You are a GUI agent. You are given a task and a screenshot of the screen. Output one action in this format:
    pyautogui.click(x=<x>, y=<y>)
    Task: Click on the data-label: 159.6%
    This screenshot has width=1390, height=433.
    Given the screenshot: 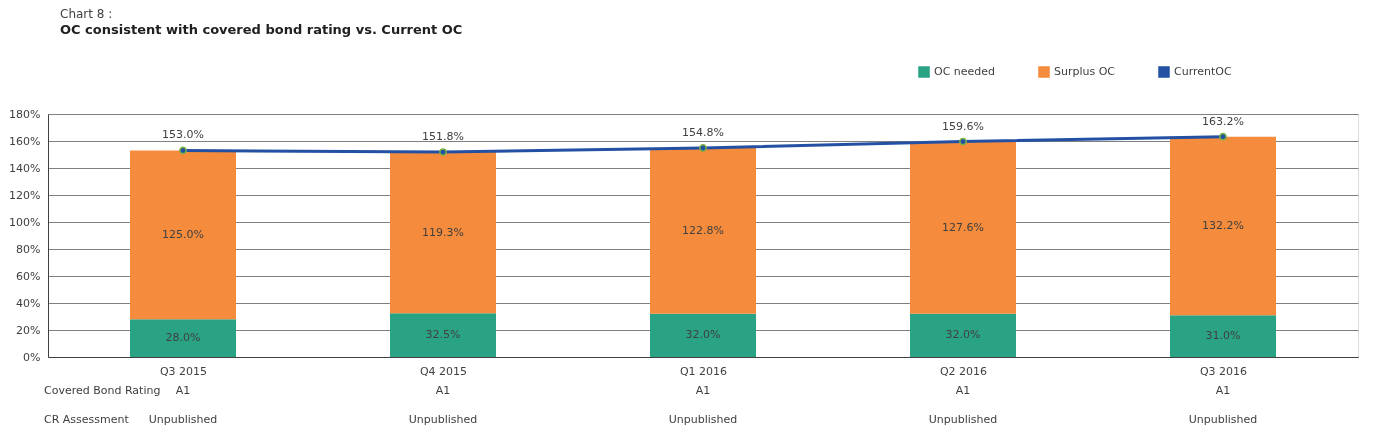 What is the action you would take?
    pyautogui.click(x=963, y=126)
    